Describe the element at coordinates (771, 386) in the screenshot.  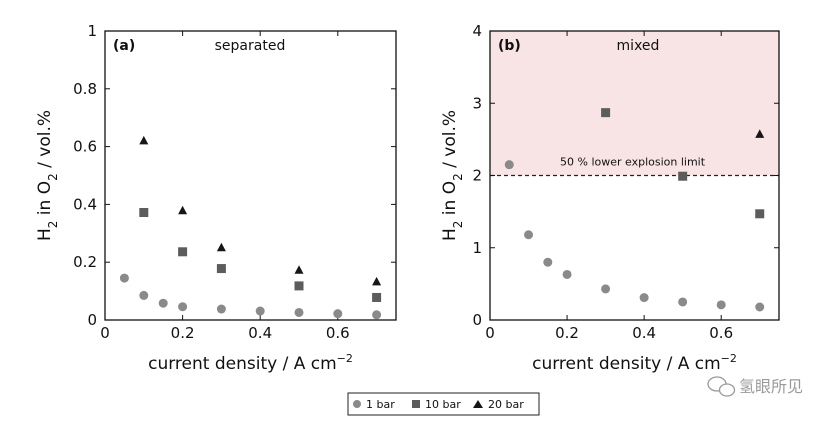
I see `watermark-text: 氢眼所见` at that location.